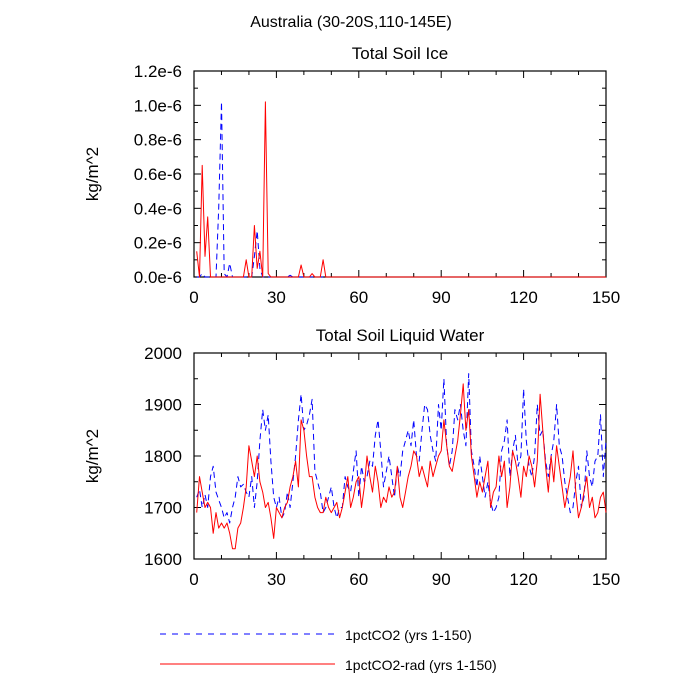 This screenshot has width=700, height=700. I want to click on y-tick-label: 0.6e-6, so click(158, 174).